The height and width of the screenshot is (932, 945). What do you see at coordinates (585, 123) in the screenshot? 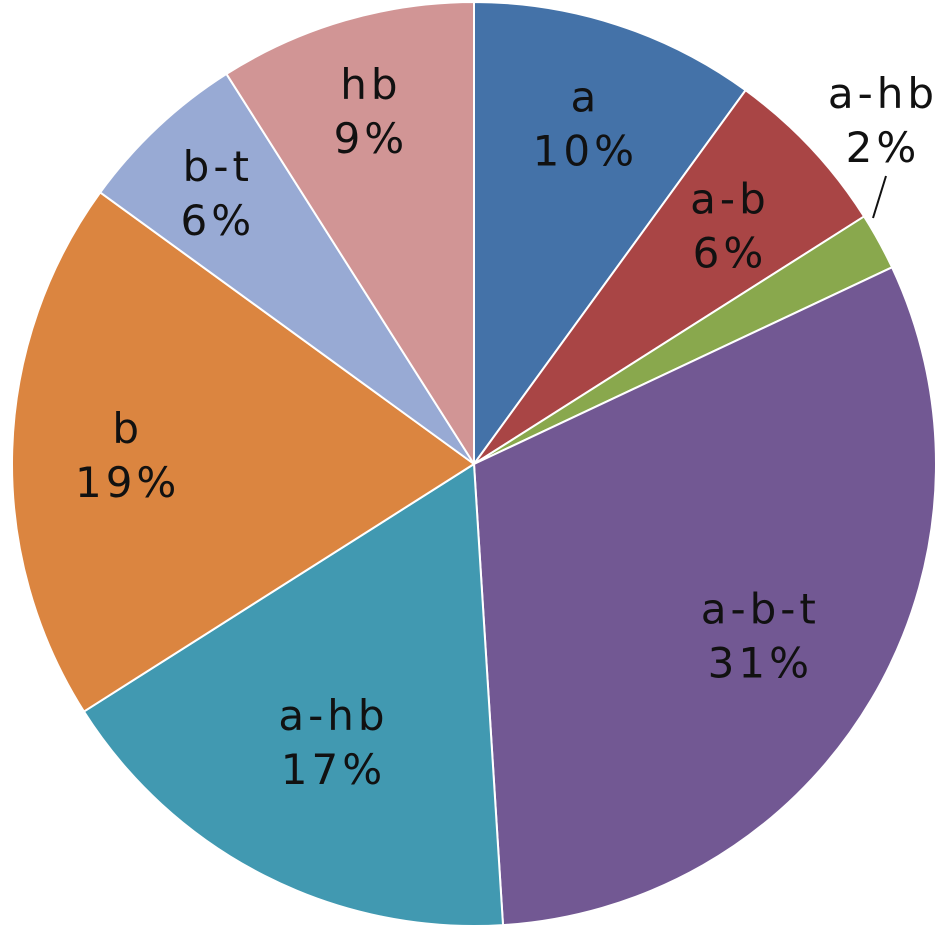
I see `slice-label-1: a 10%` at bounding box center [585, 123].